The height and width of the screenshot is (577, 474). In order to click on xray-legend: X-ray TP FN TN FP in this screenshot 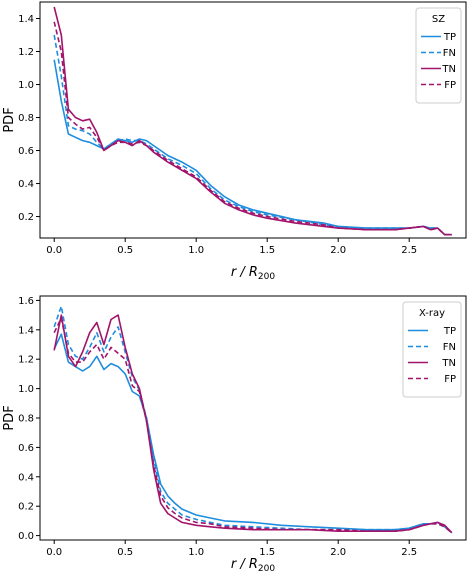, I will do `click(432, 349)`.